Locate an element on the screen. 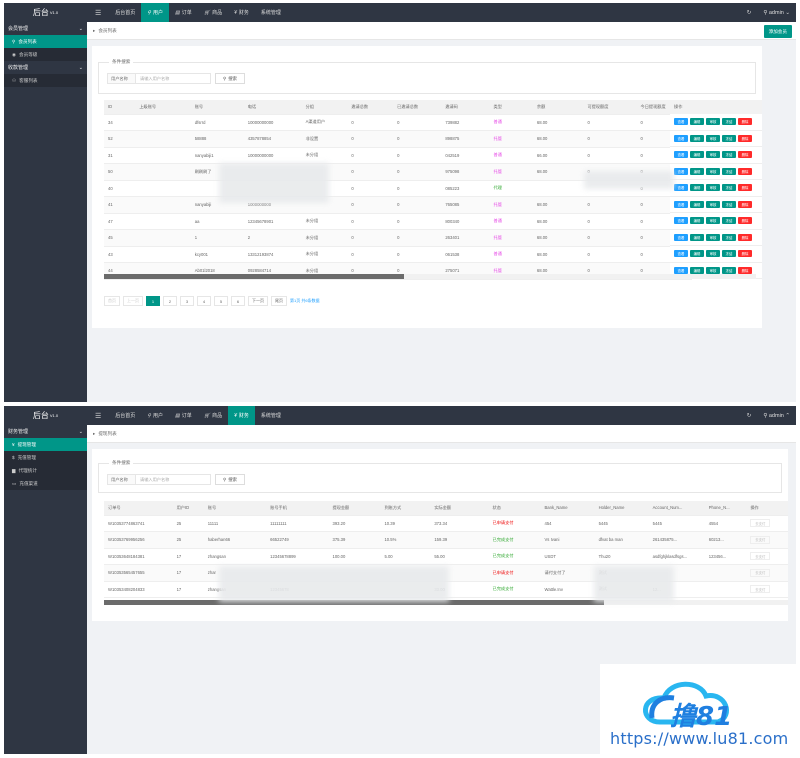 This screenshot has width=800, height=758. page-button: 4 is located at coordinates (204, 301).